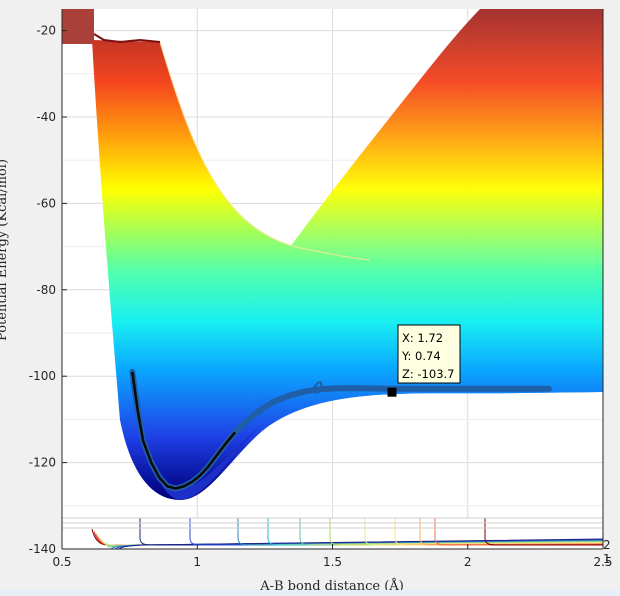 Image resolution: width=620 pixels, height=596 pixels. Describe the element at coordinates (428, 374) in the screenshot. I see `datatip-z: Z: -103.7` at that location.